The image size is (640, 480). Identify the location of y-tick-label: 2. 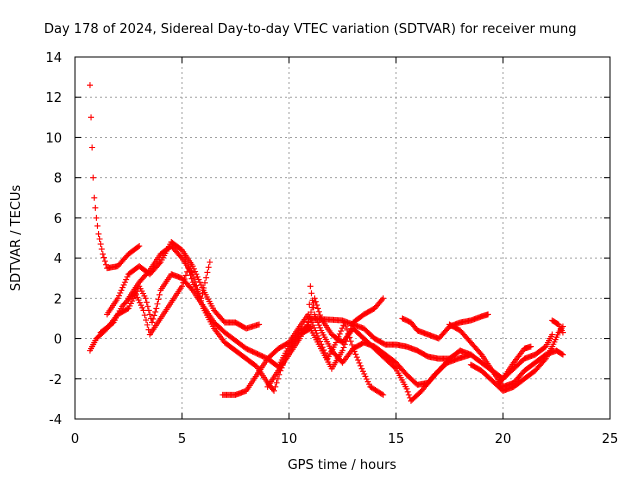
(58, 299).